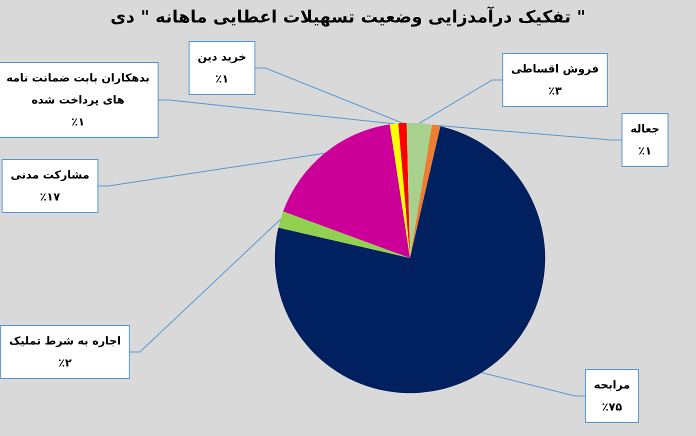  Describe the element at coordinates (645, 129) in the screenshot. I see `slice-label: جعاله` at that location.